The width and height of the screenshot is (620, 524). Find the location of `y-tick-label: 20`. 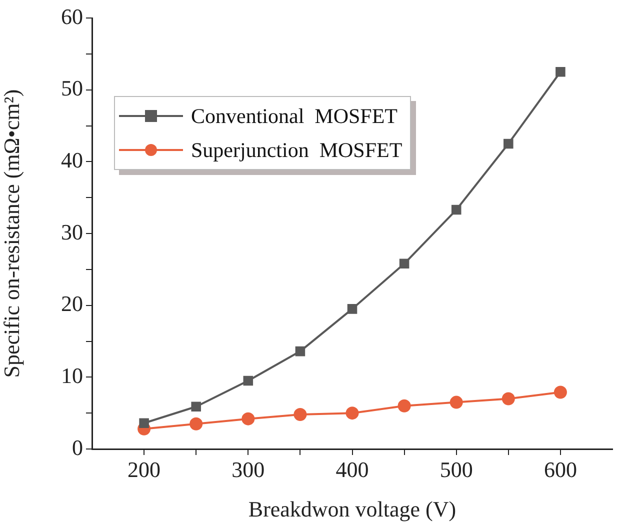

y-tick-label: 20 is located at coordinates (72, 303).